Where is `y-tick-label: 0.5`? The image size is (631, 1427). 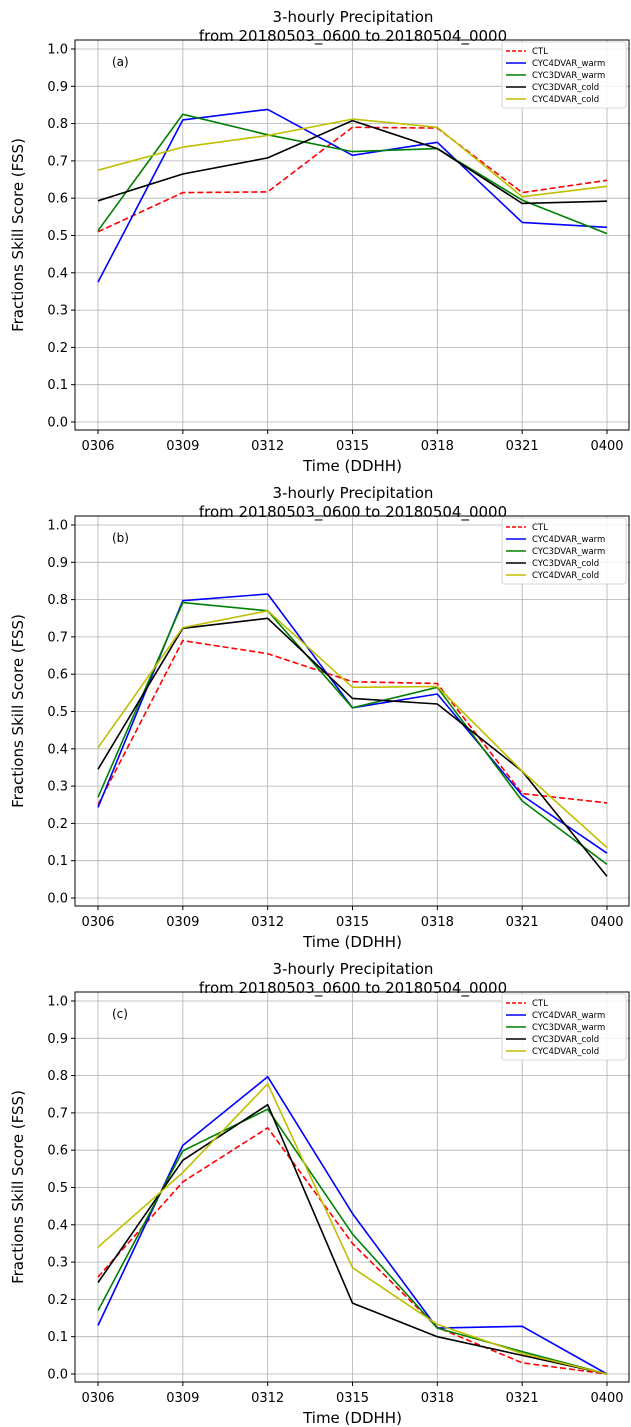
y-tick-label: 0.5 is located at coordinates (57, 236).